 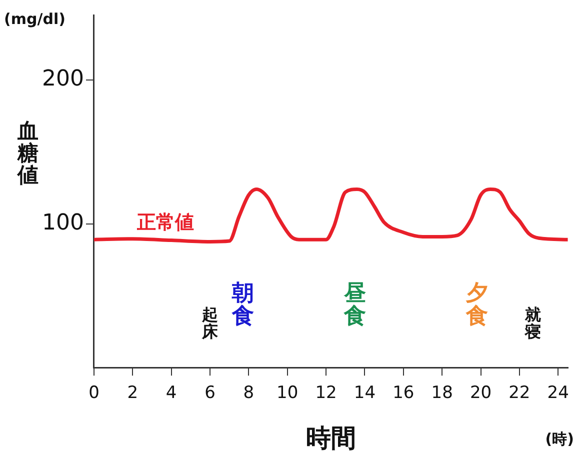 What do you see at coordinates (63, 79) in the screenshot?
I see `y-tick-label: 200` at bounding box center [63, 79].